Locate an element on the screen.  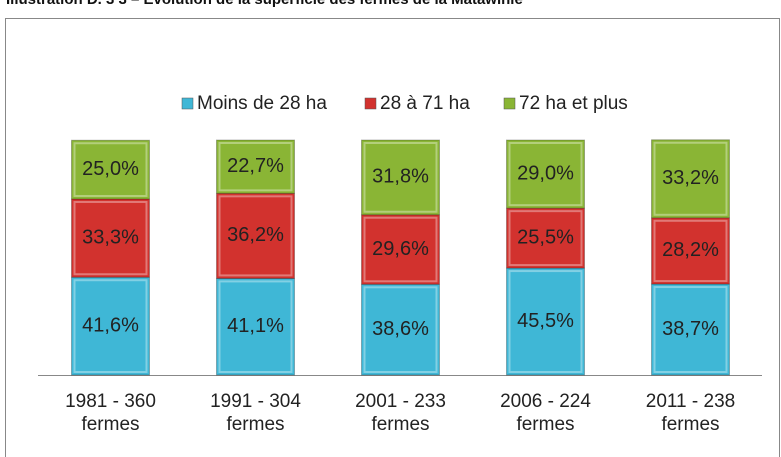
data-label: 29,6% is located at coordinates (400, 249).